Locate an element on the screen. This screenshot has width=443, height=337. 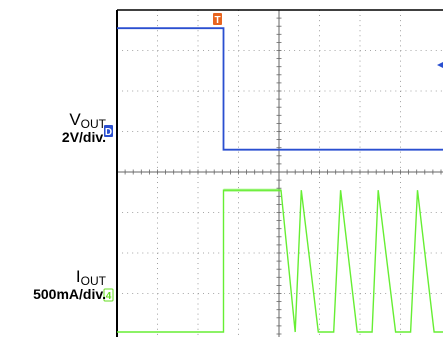
iout-channel-marker: 4 is located at coordinates (108, 295).